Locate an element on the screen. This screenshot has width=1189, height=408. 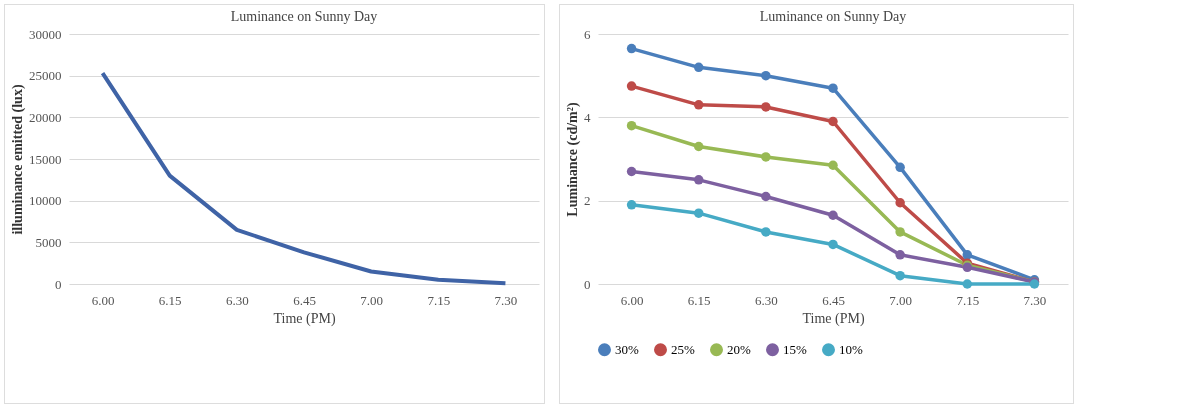
y-tick-label: 5000 is located at coordinates (48, 242).